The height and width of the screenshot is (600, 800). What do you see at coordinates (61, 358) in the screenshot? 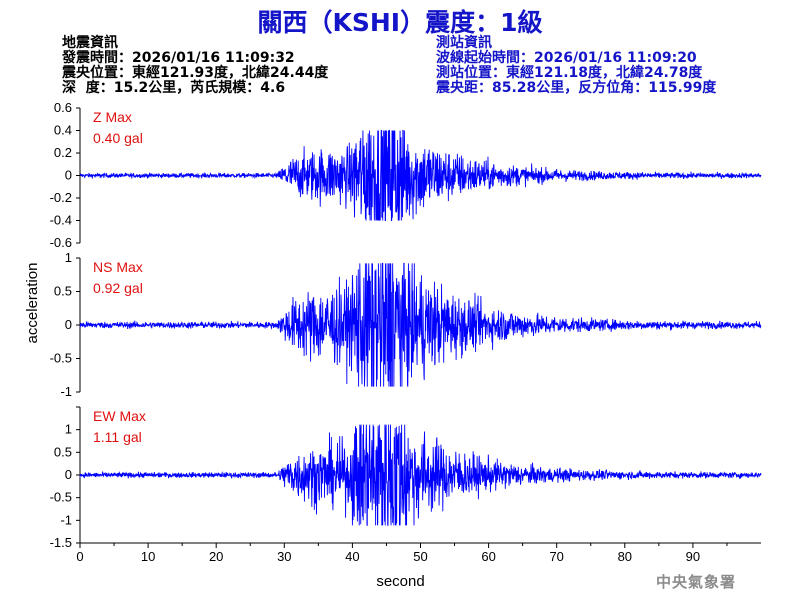
I see `y-tick-label-ns: -0.5` at bounding box center [61, 358].